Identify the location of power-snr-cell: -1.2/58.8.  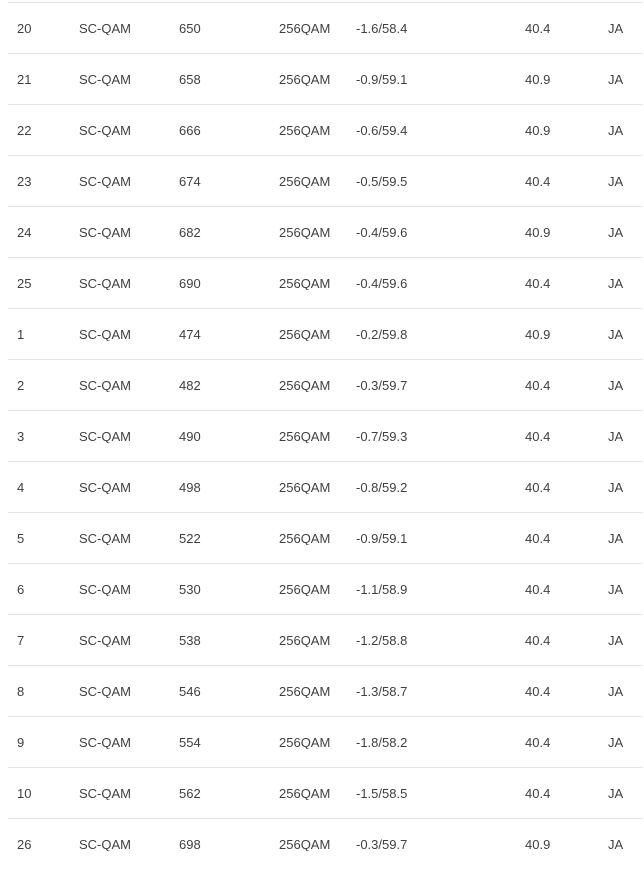
(382, 640).